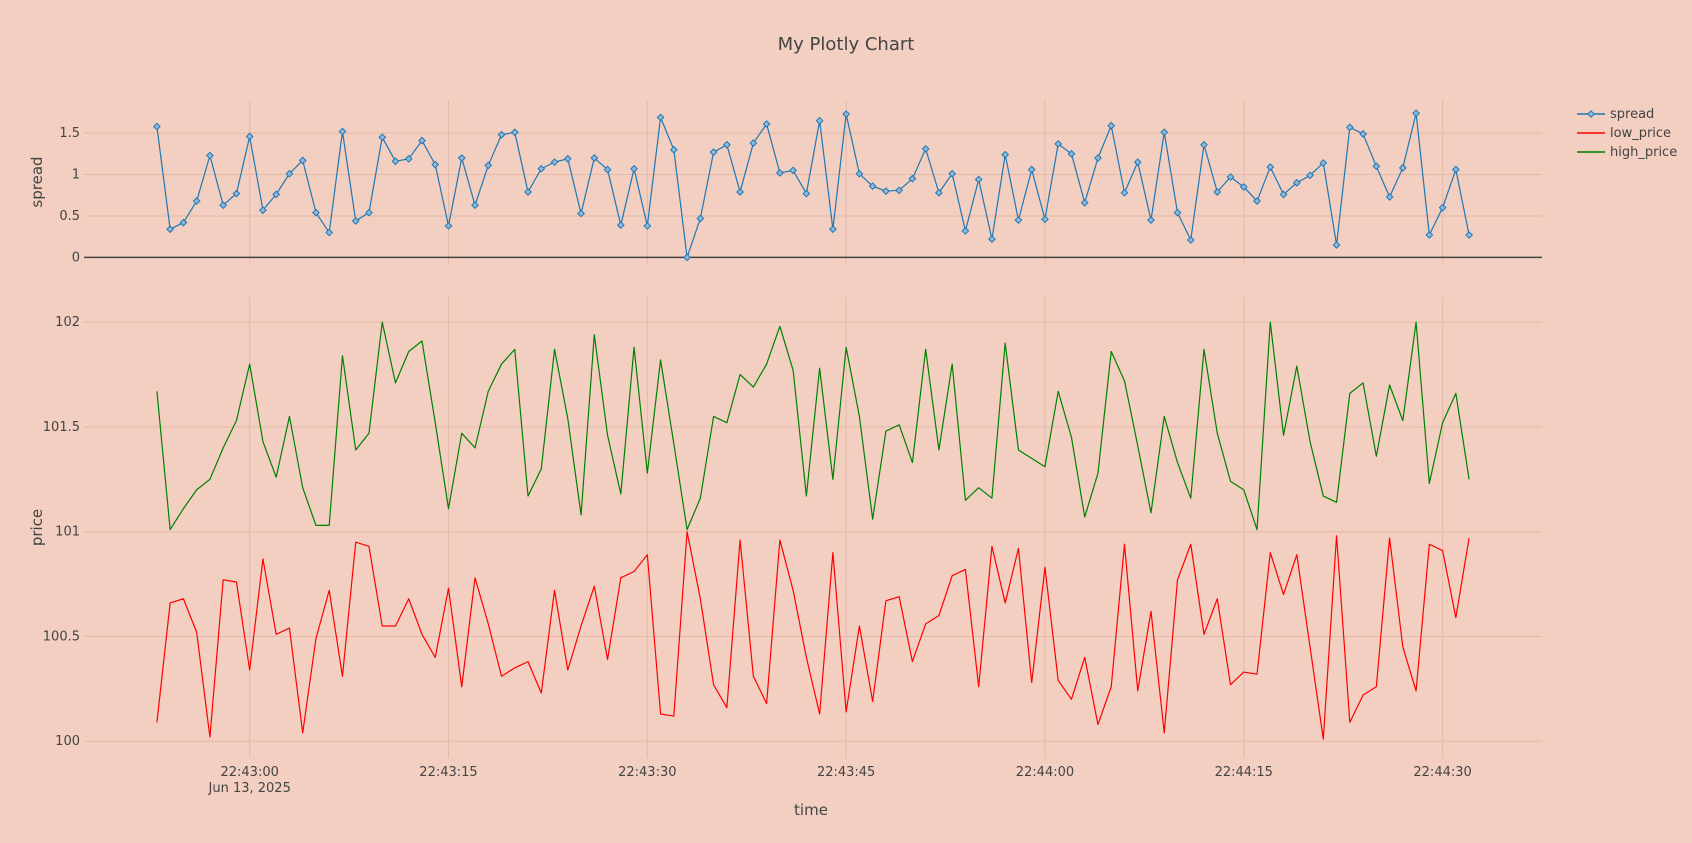 Image resolution: width=1692 pixels, height=843 pixels. What do you see at coordinates (1244, 772) in the screenshot?
I see `x-tick-label: 22:44:15` at bounding box center [1244, 772].